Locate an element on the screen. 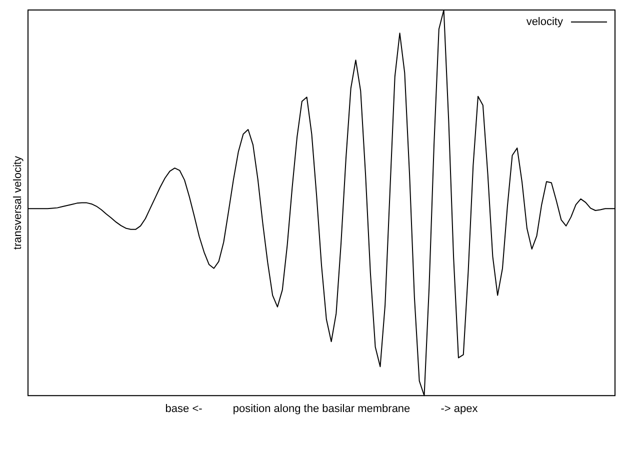 Image resolution: width=626 pixels, height=454 pixels. y-axis-title: transversal velocity is located at coordinates (18, 203).